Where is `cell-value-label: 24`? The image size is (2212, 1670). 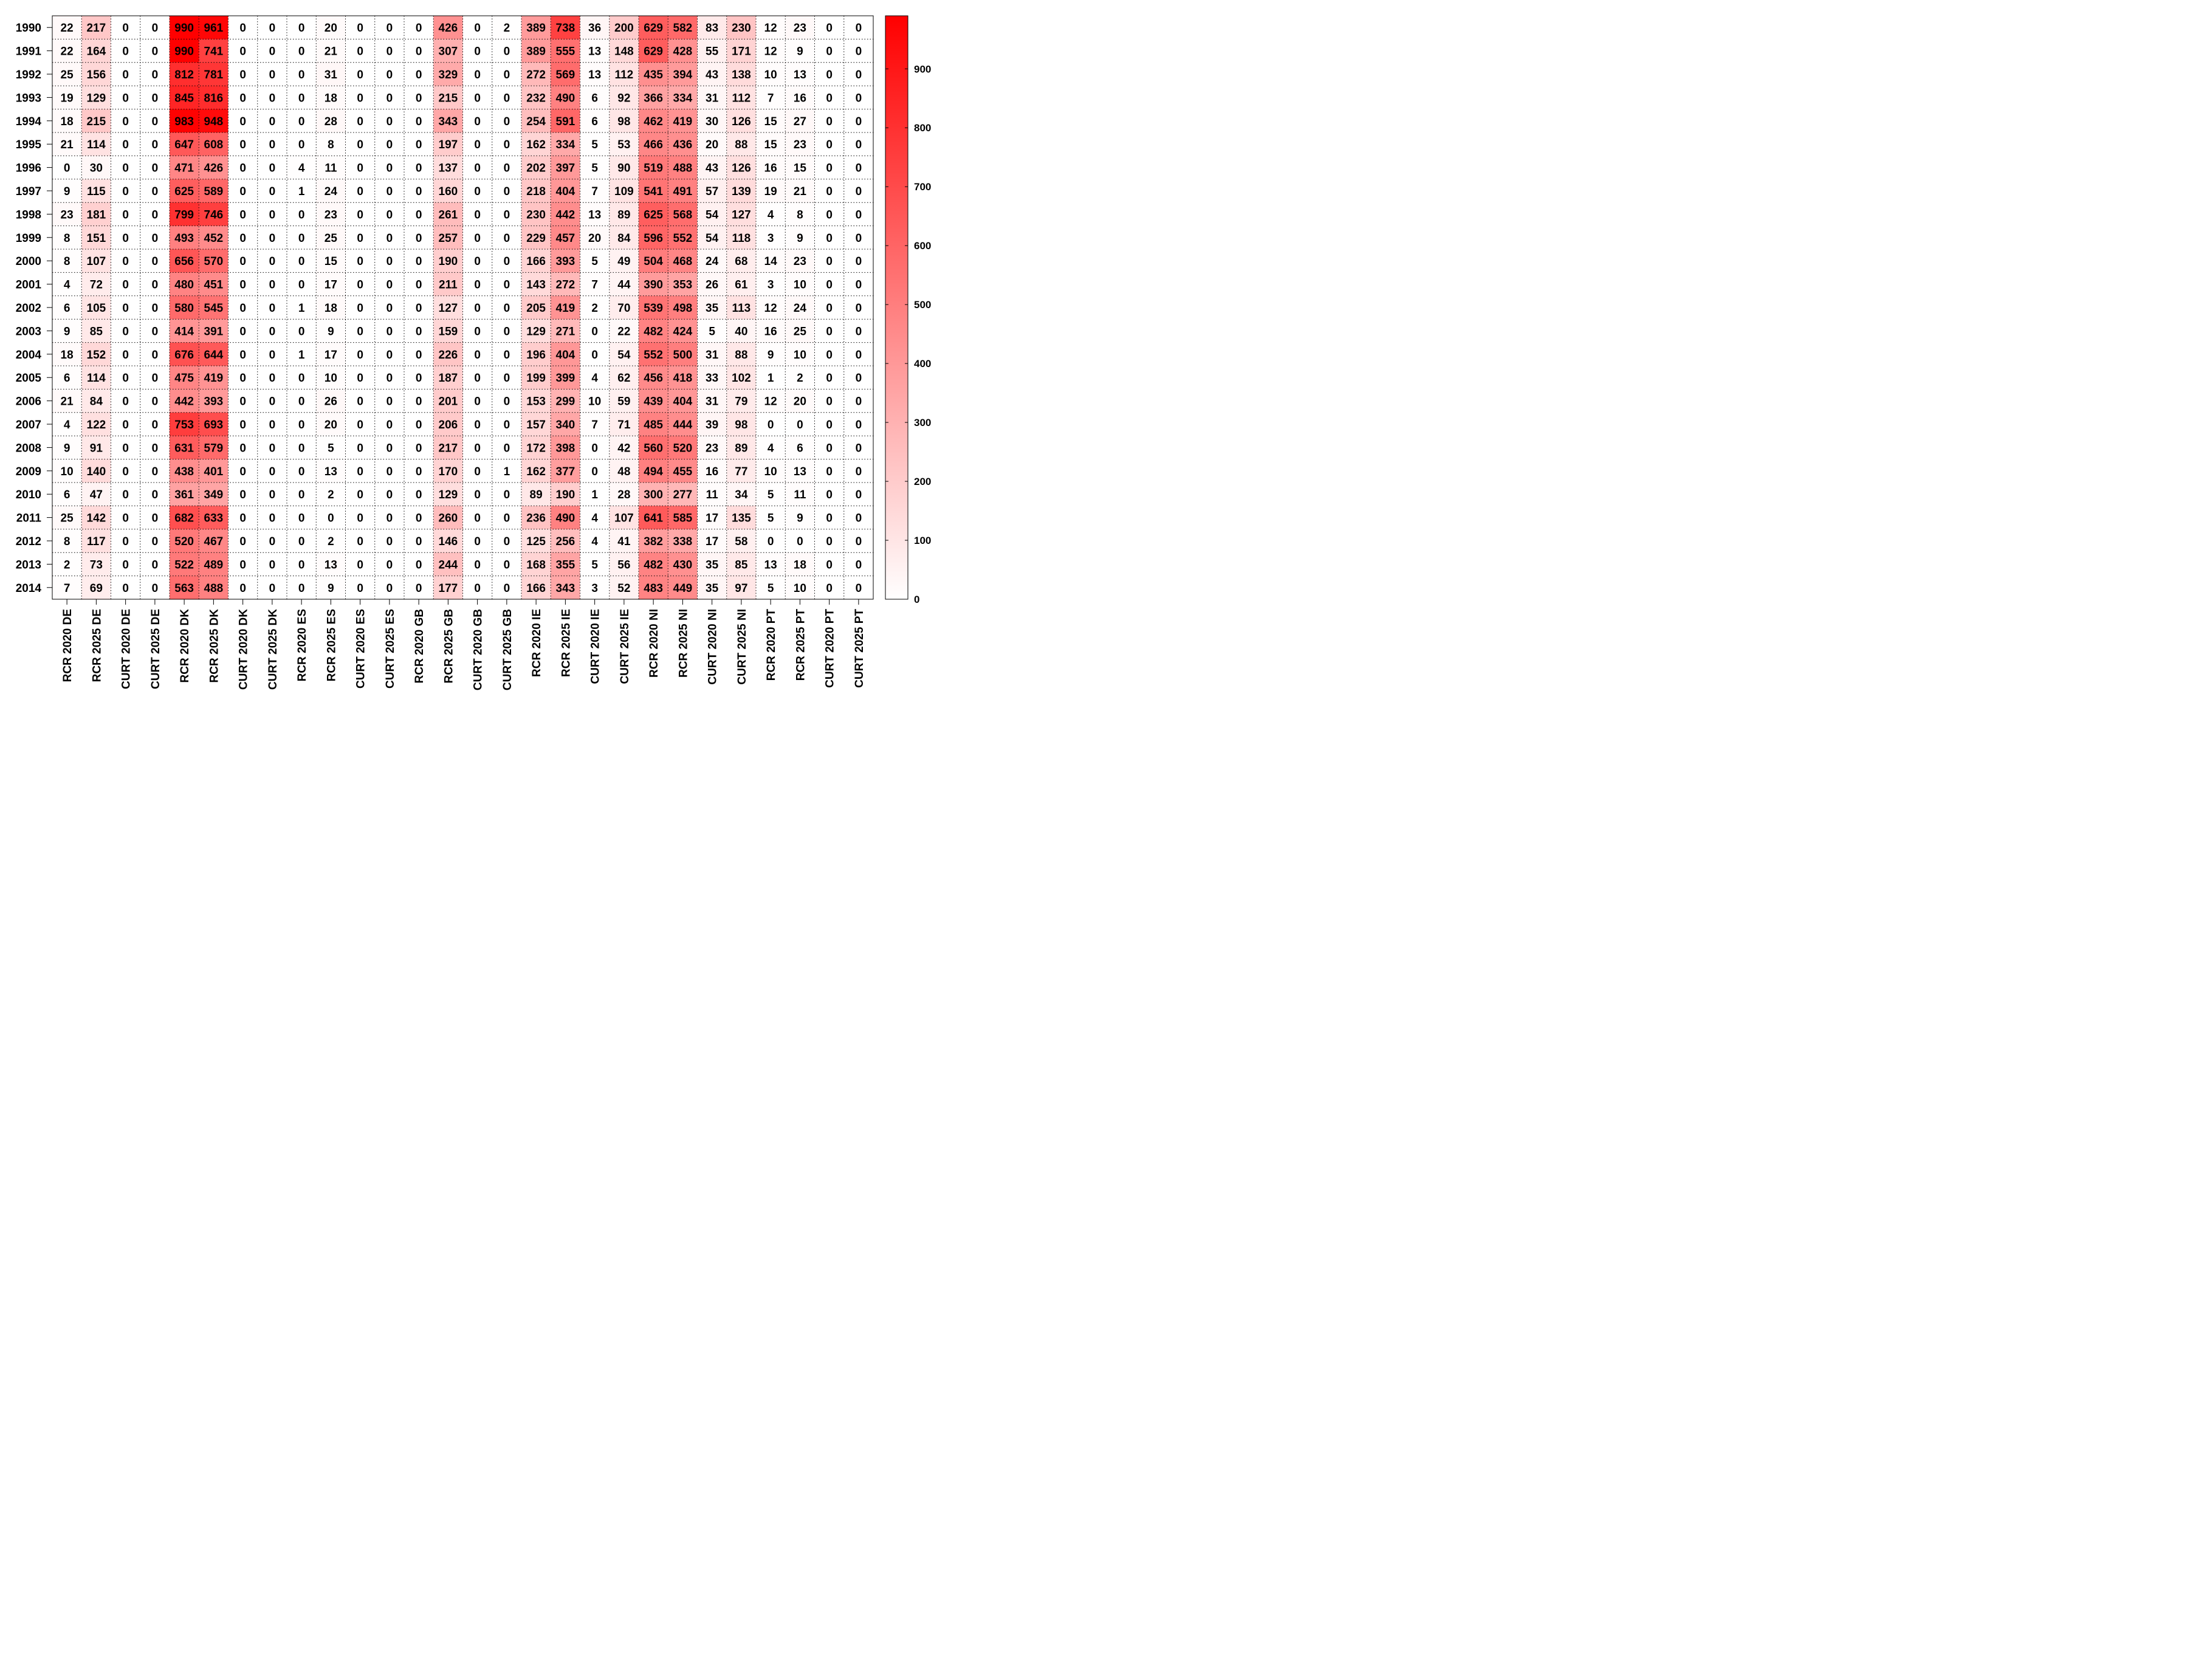
cell-value-label: 24 is located at coordinates (331, 191).